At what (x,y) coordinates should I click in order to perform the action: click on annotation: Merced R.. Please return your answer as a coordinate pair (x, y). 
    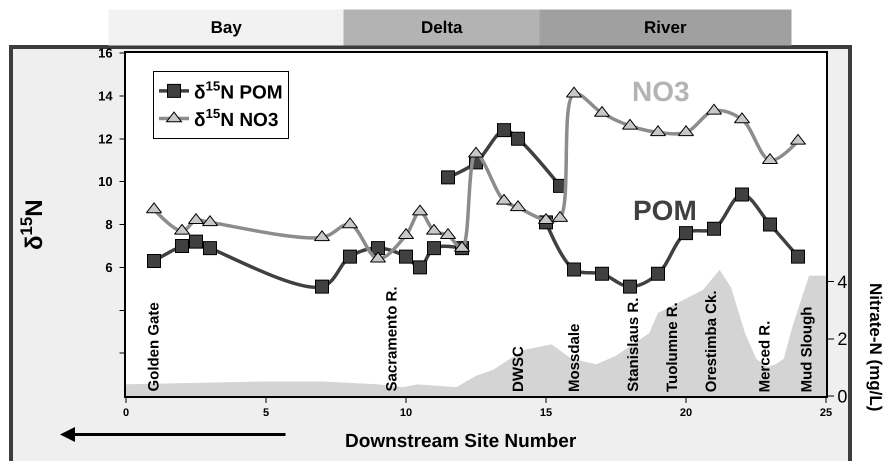
    Looking at the image, I should click on (765, 356).